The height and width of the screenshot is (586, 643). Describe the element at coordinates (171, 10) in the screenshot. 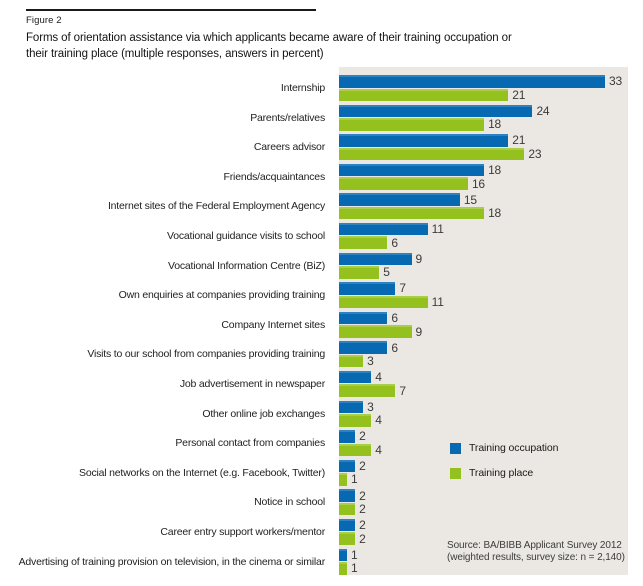

I see `figure-top-rule` at that location.